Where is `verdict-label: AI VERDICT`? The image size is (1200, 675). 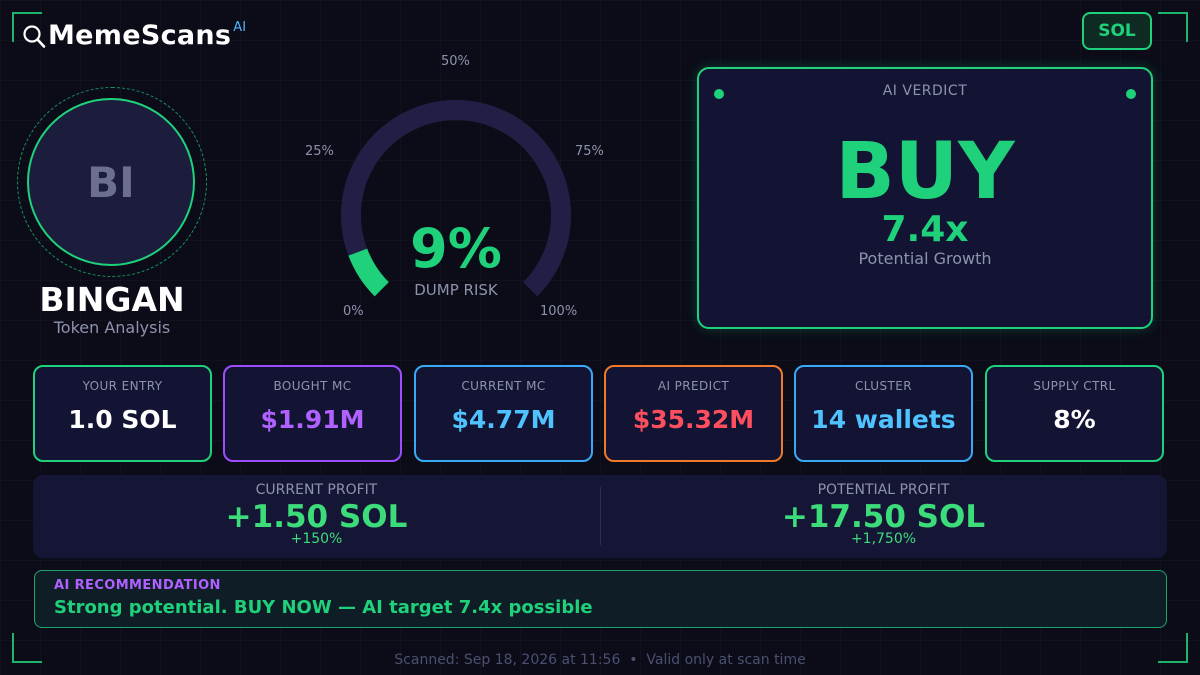 verdict-label: AI VERDICT is located at coordinates (925, 91).